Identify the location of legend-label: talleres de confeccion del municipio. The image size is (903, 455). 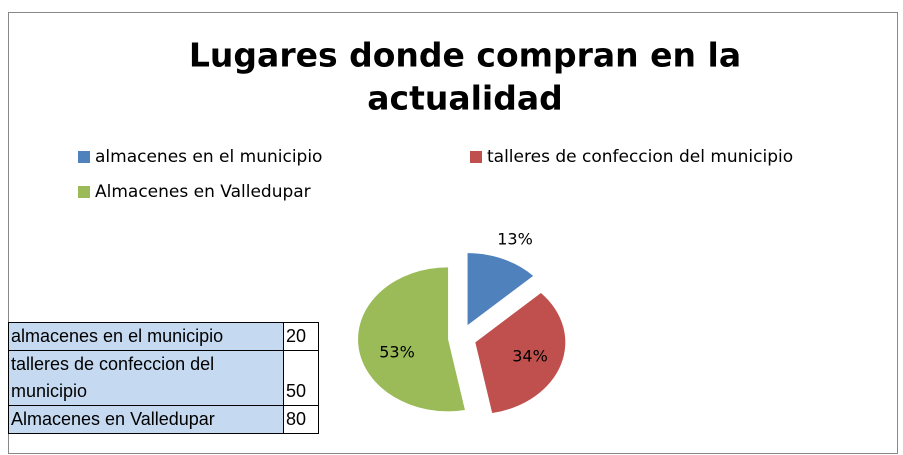
(640, 157).